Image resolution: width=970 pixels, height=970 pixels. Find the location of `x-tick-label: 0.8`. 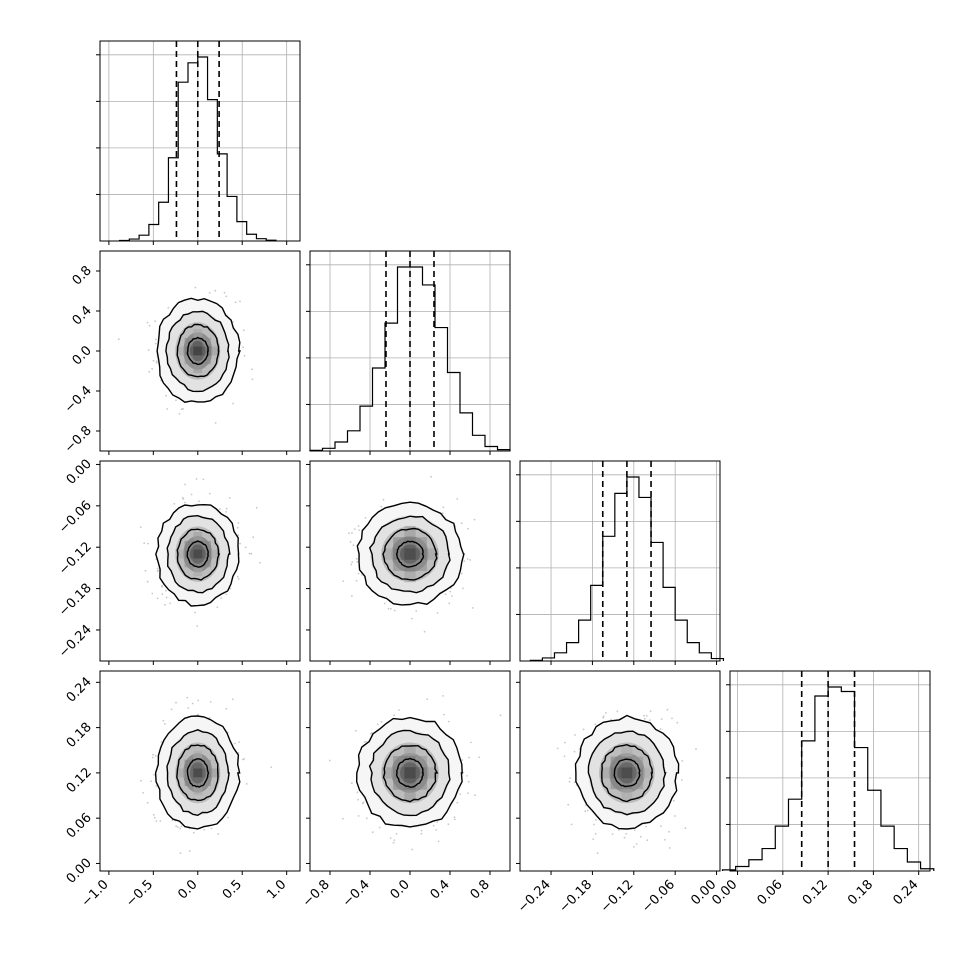

x-tick-label: 0.8 is located at coordinates (480, 889).